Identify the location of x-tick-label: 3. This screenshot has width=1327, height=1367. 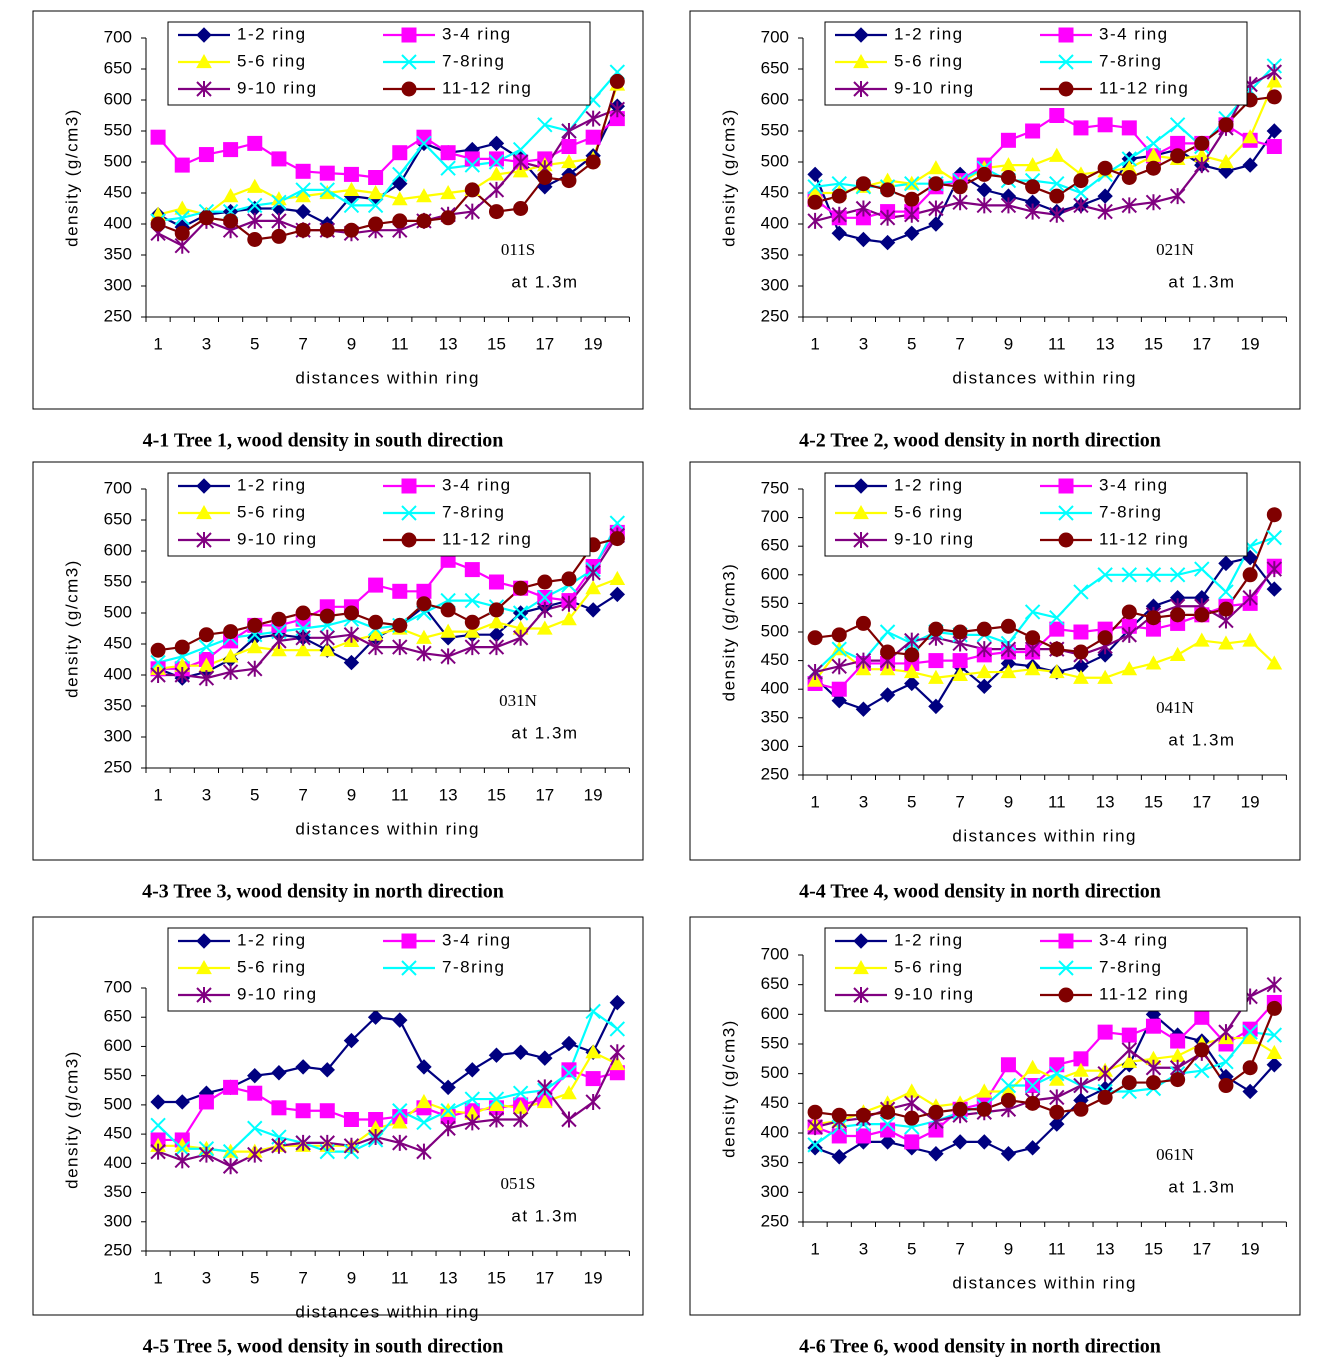
(863, 801).